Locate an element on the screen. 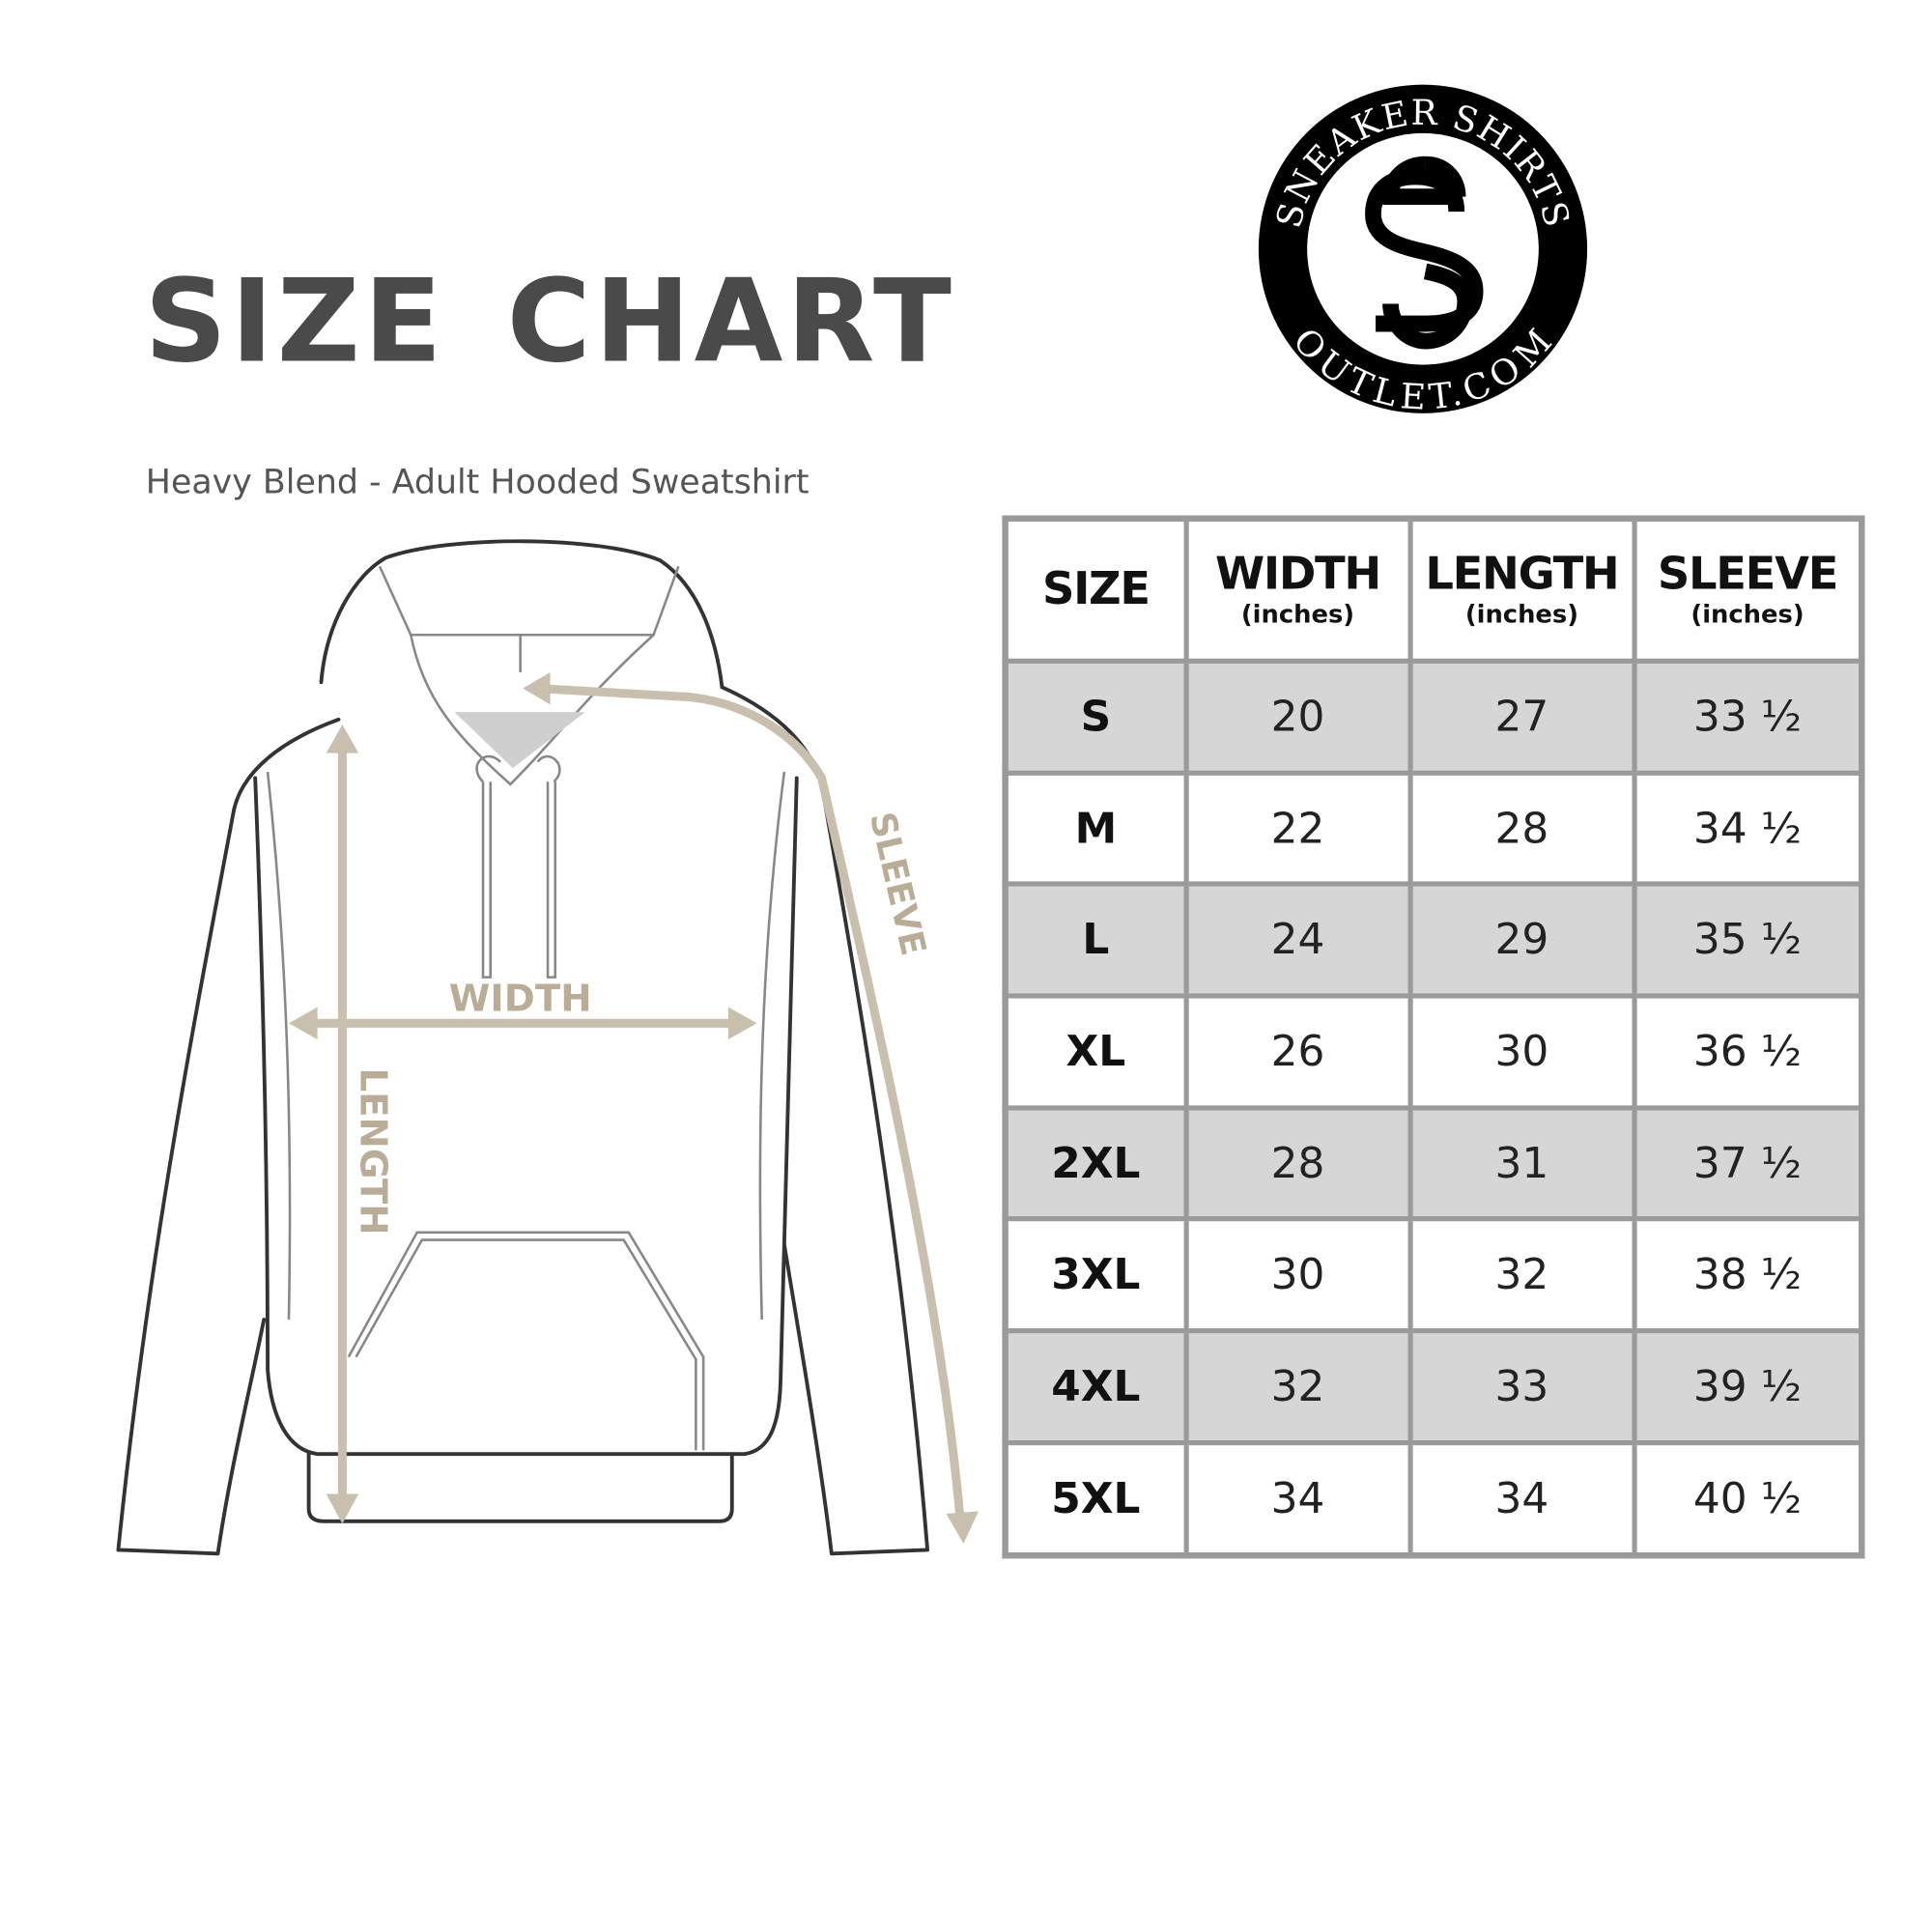  sleeve-cell: 40 ½ is located at coordinates (1747, 1498).